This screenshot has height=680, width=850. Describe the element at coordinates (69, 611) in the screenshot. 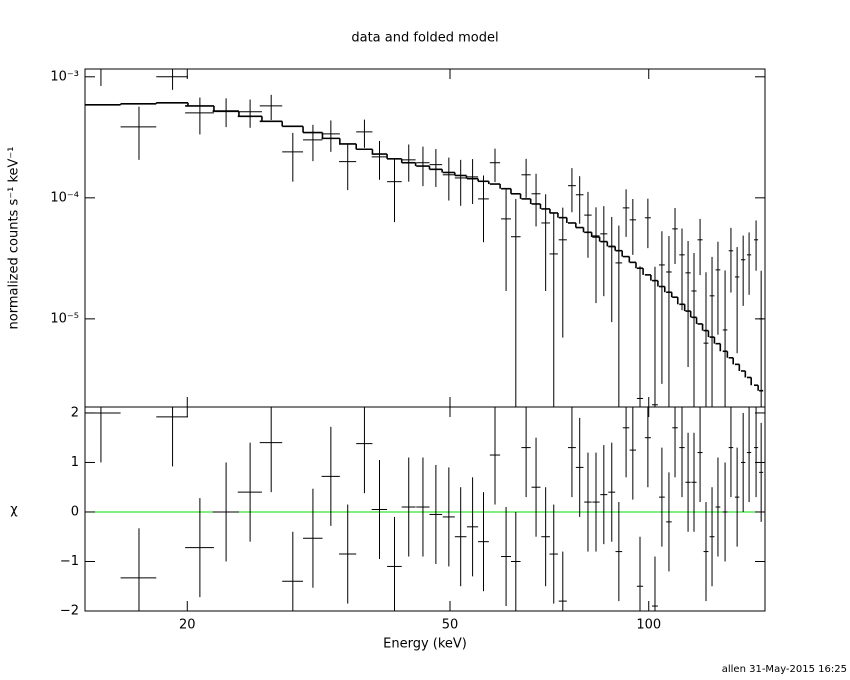

I see `y-tick-label: −2` at that location.